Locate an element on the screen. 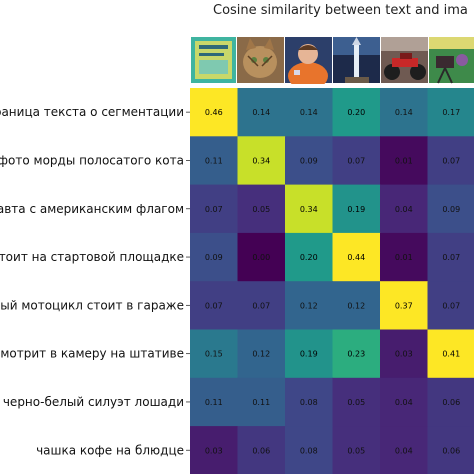 This screenshot has height=474, width=474. cell-value: 0.46 is located at coordinates (214, 112).